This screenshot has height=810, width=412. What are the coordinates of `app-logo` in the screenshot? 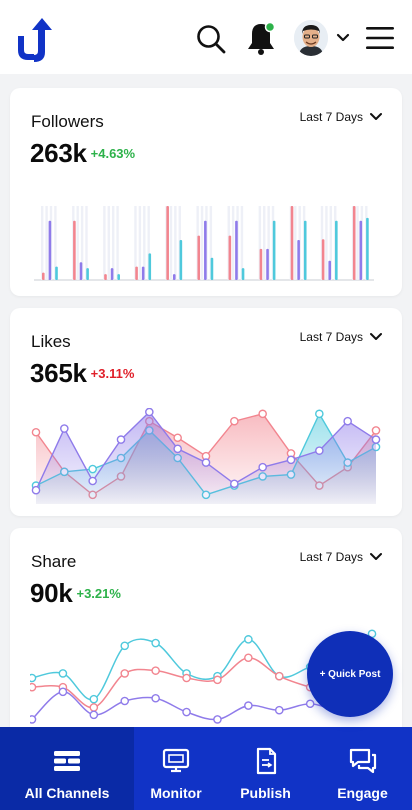 It's located at (34, 40).